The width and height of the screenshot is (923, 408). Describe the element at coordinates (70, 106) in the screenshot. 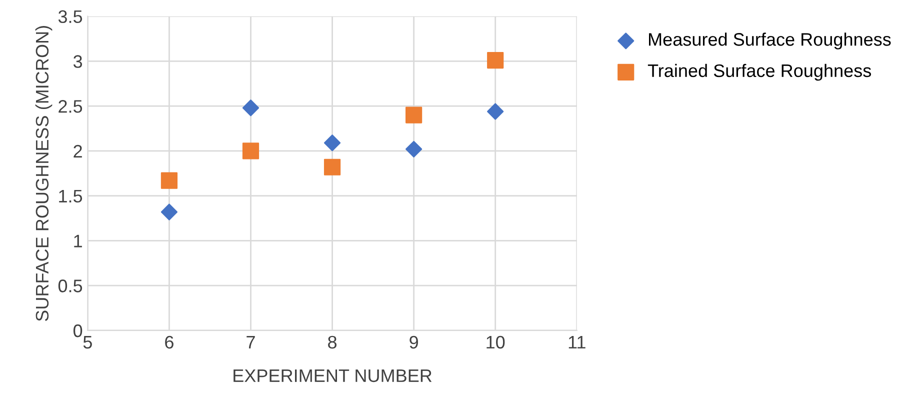

I see `y-tick-label: 2.5` at that location.